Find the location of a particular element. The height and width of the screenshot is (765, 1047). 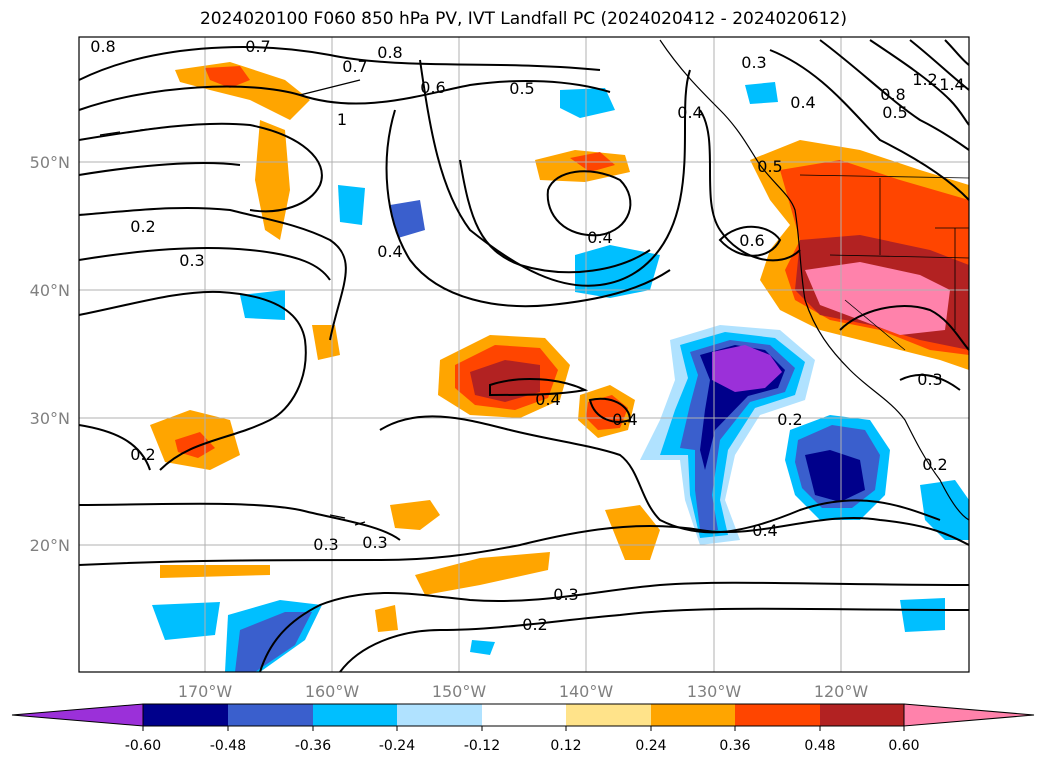

lon-label: 120°W is located at coordinates (841, 691).